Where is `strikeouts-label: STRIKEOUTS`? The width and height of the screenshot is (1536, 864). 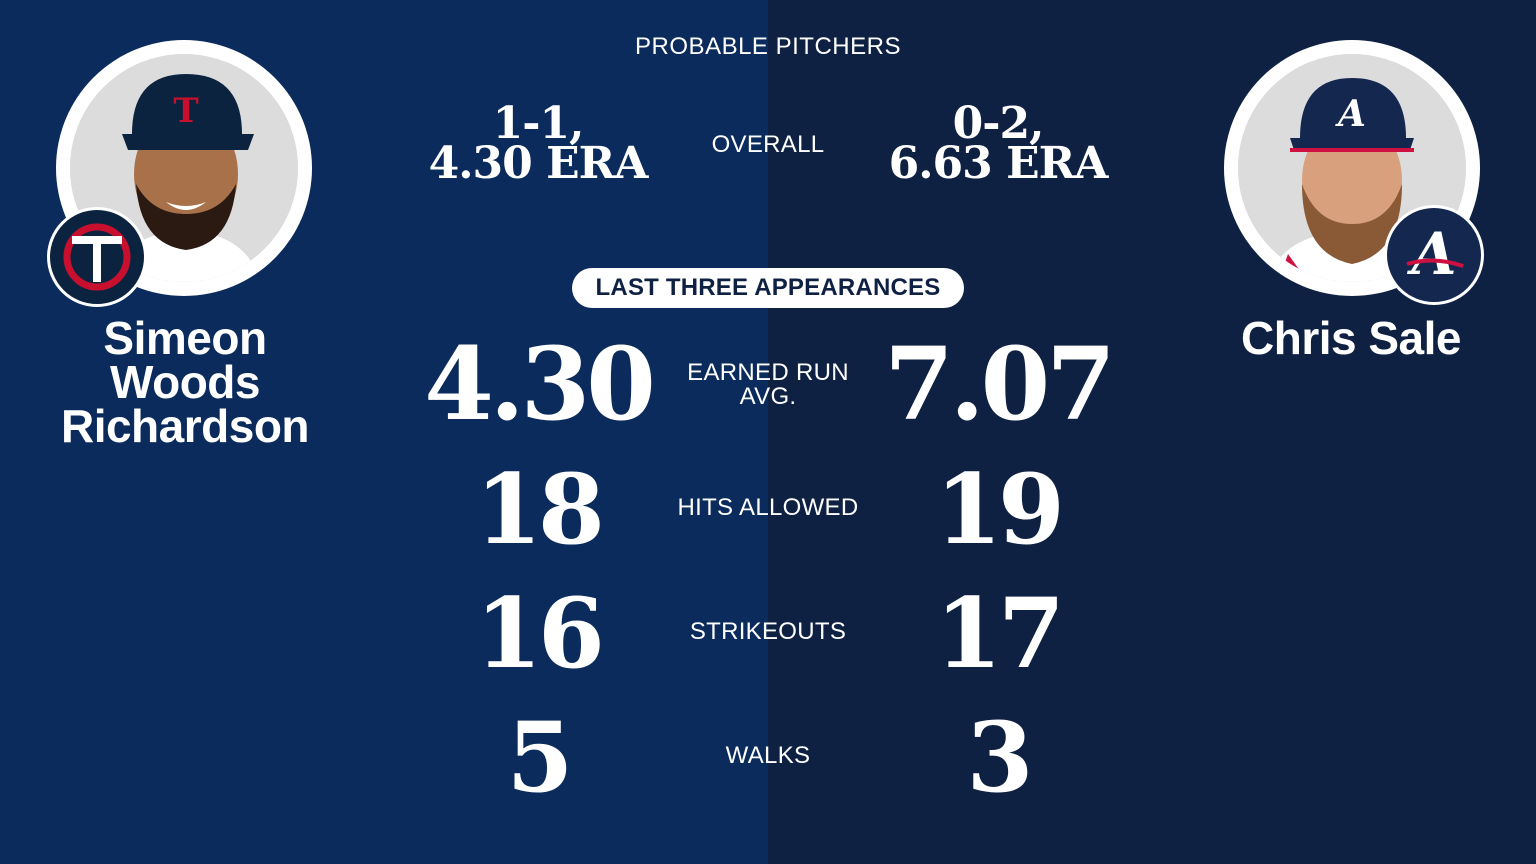
strikeouts-label: STRIKEOUTS is located at coordinates (768, 631).